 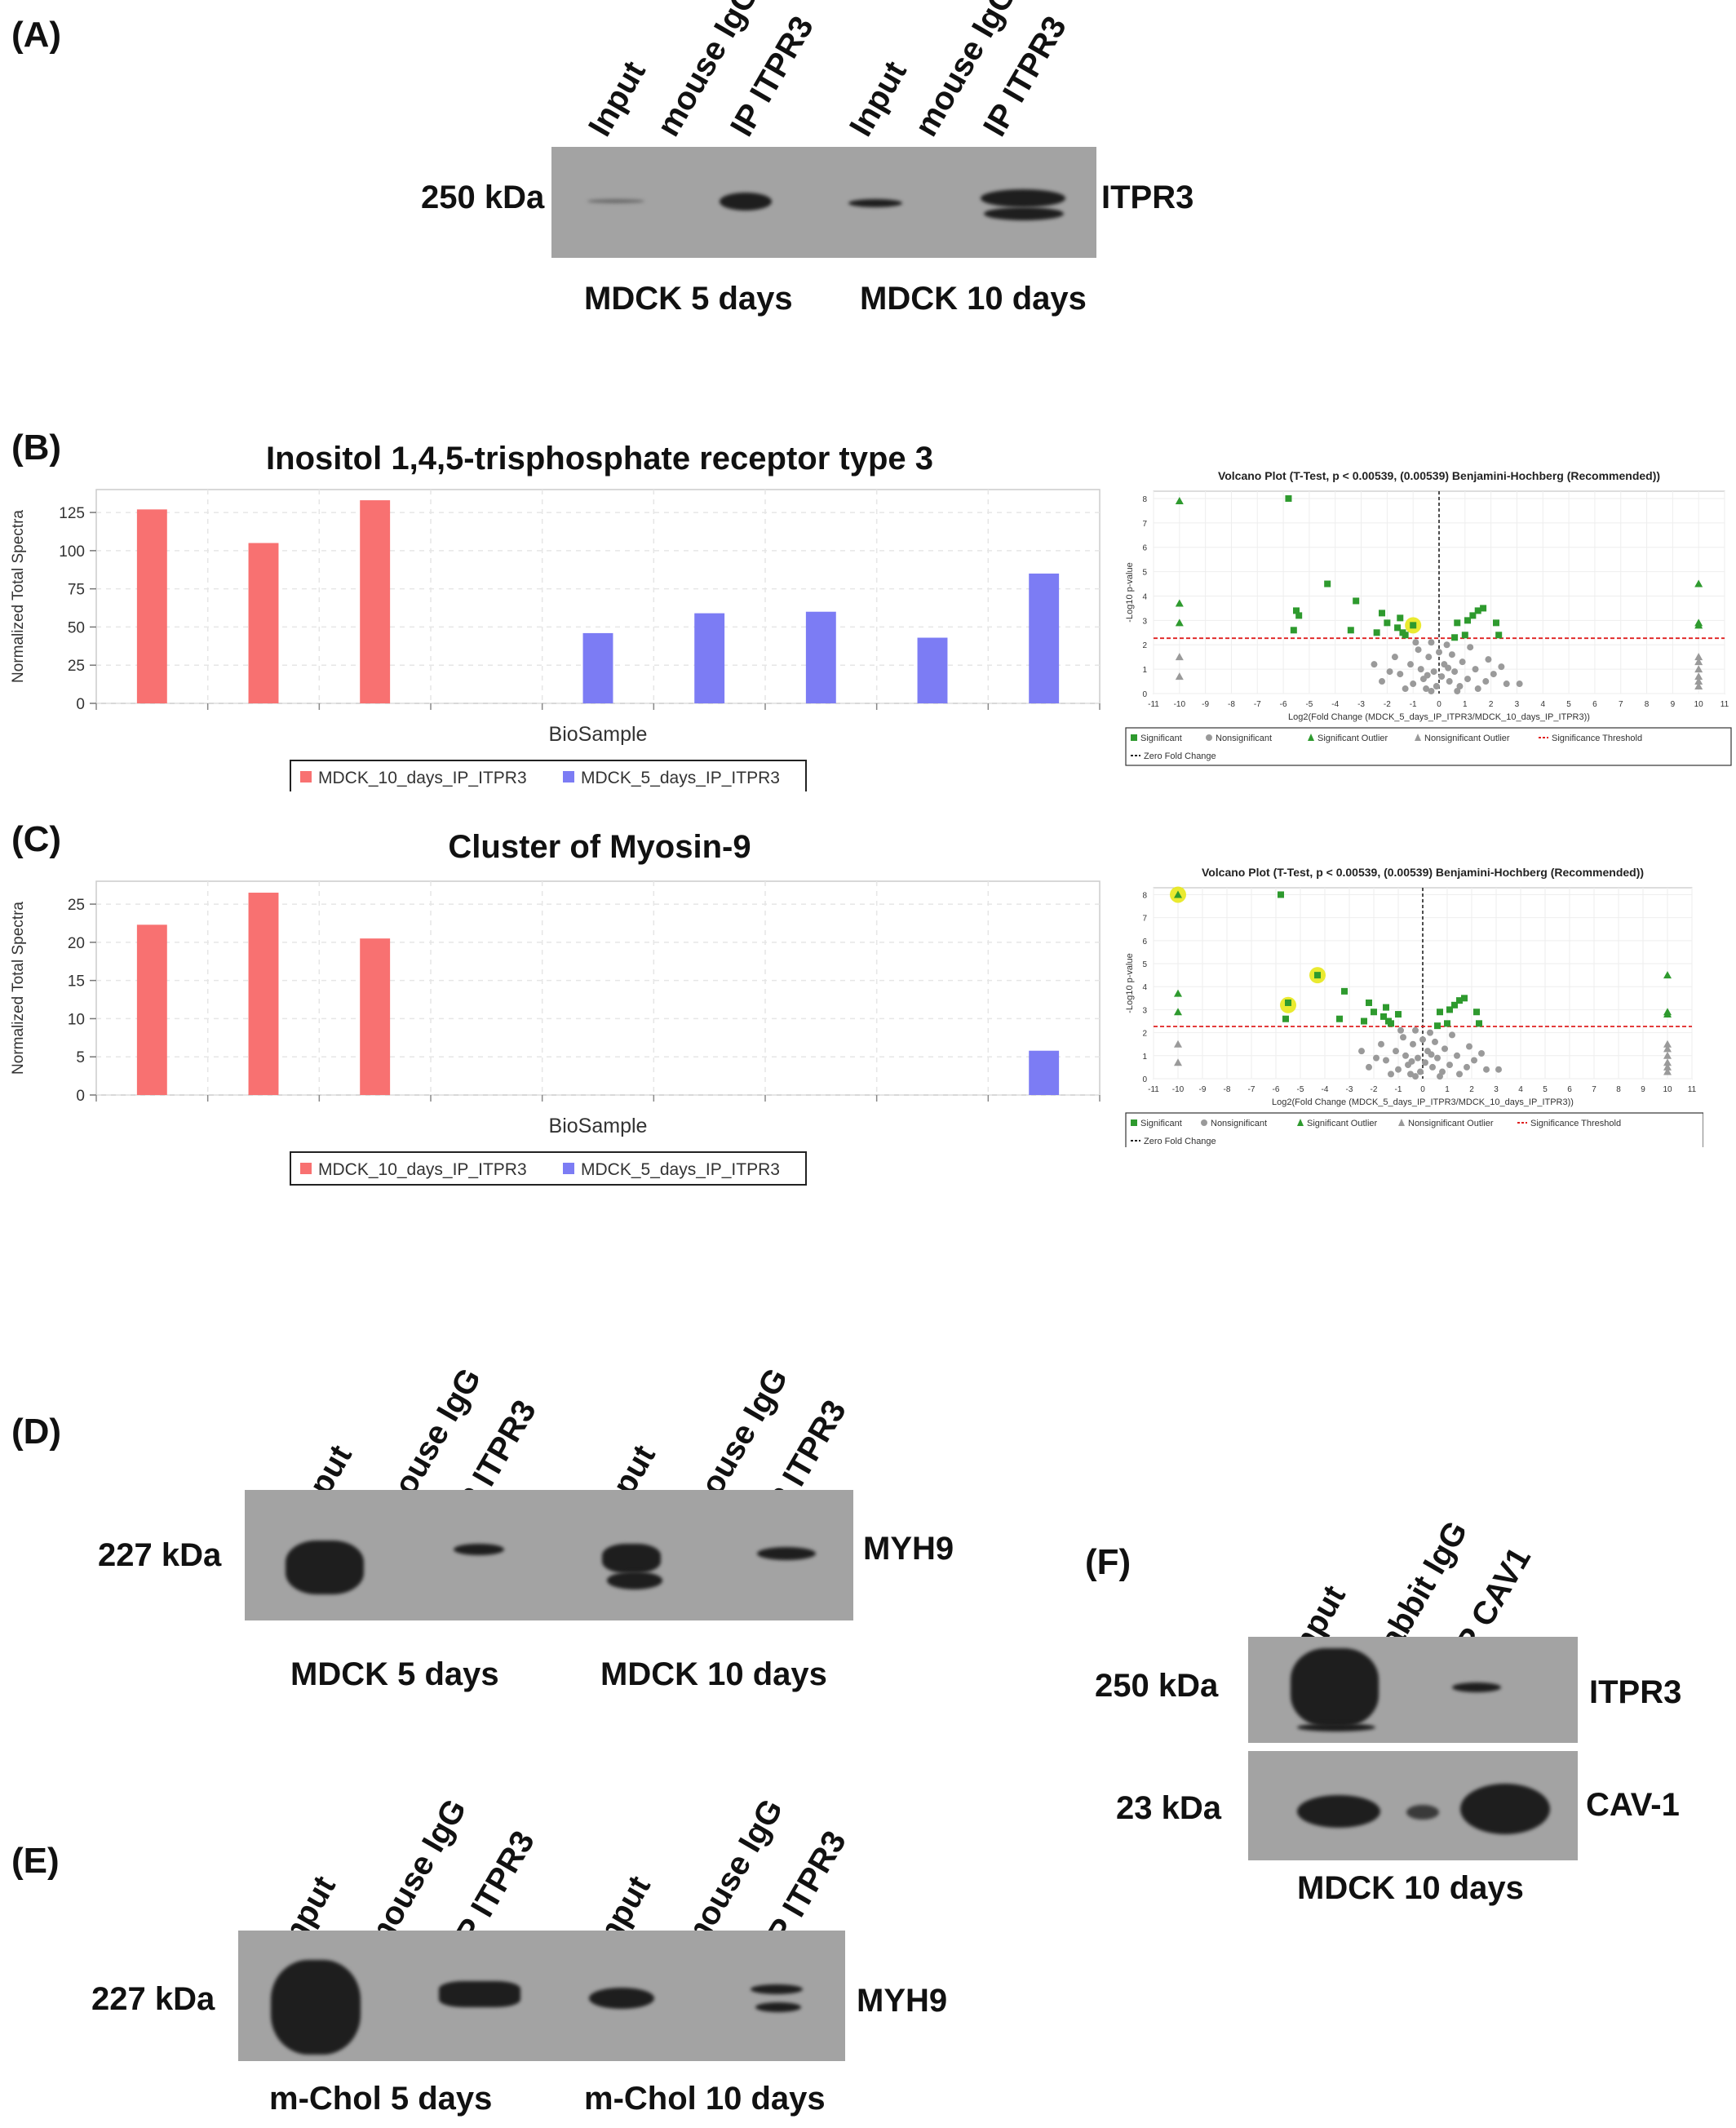 I want to click on y-axis-label: -Log10 p-value, so click(x=1130, y=592).